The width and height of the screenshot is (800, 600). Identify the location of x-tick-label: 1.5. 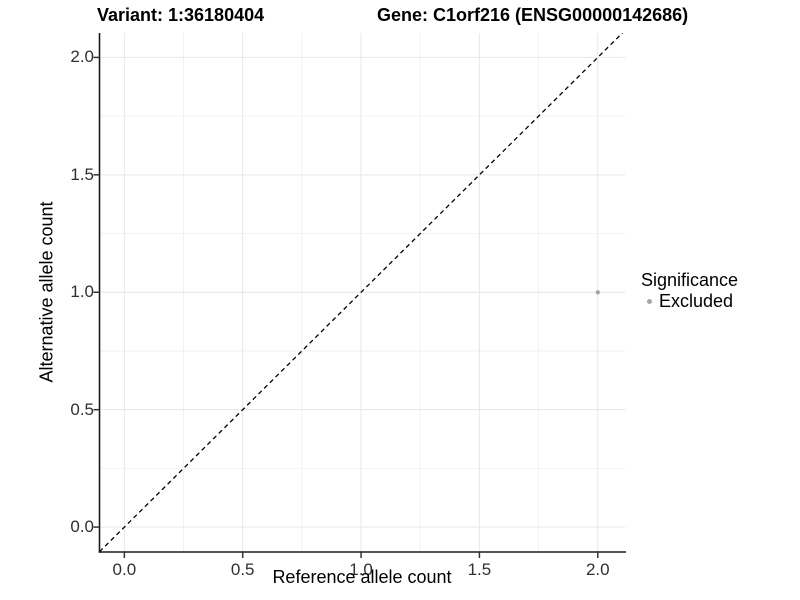
(479, 569).